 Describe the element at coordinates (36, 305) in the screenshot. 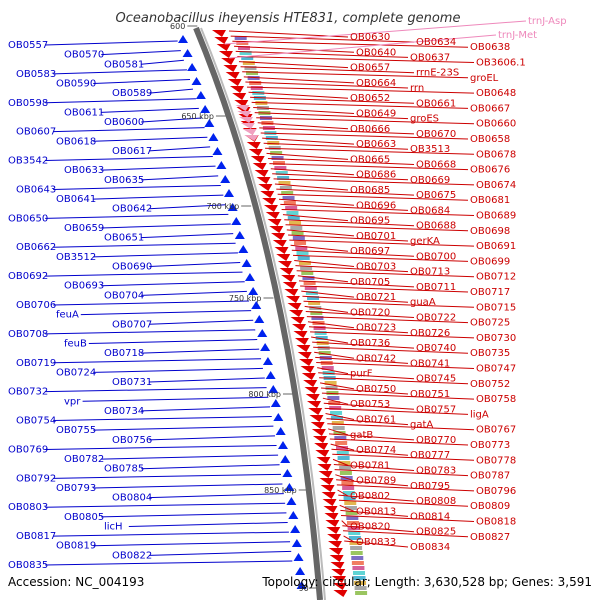

I see `left-gene-label: OB0706` at that location.